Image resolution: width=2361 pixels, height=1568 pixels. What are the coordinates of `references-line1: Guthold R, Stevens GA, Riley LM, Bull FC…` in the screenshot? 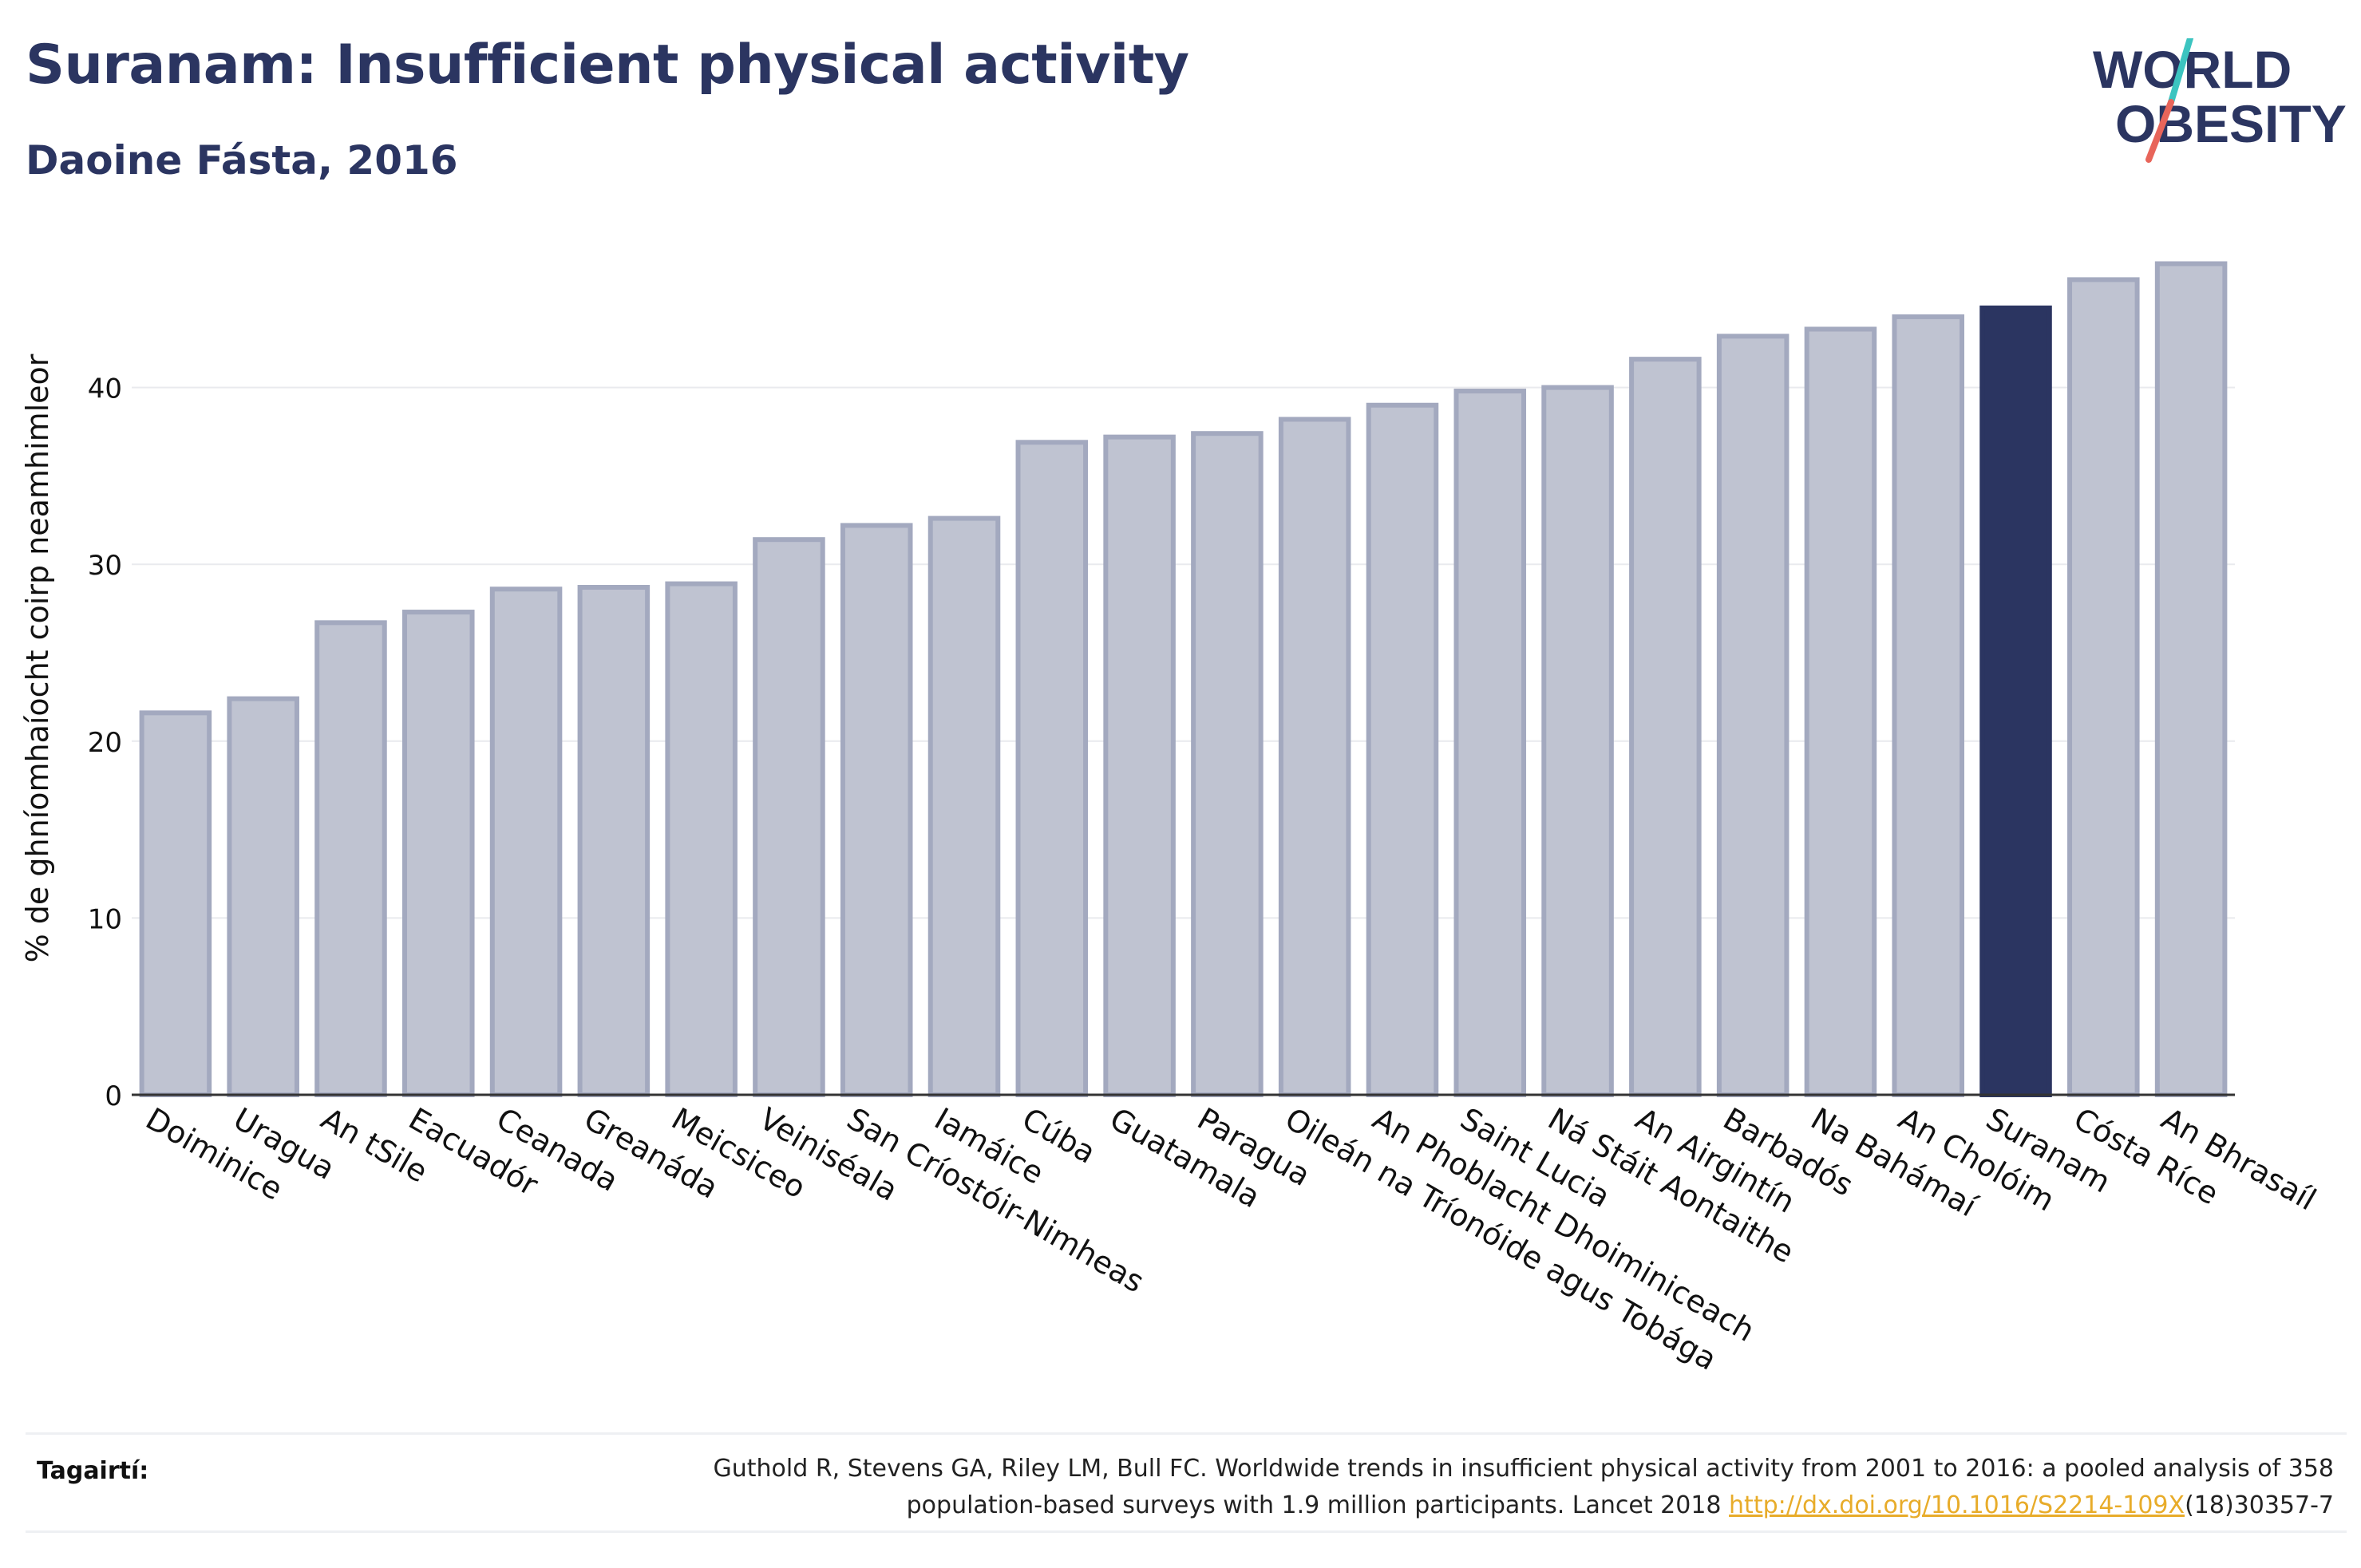 It's located at (1523, 1469).